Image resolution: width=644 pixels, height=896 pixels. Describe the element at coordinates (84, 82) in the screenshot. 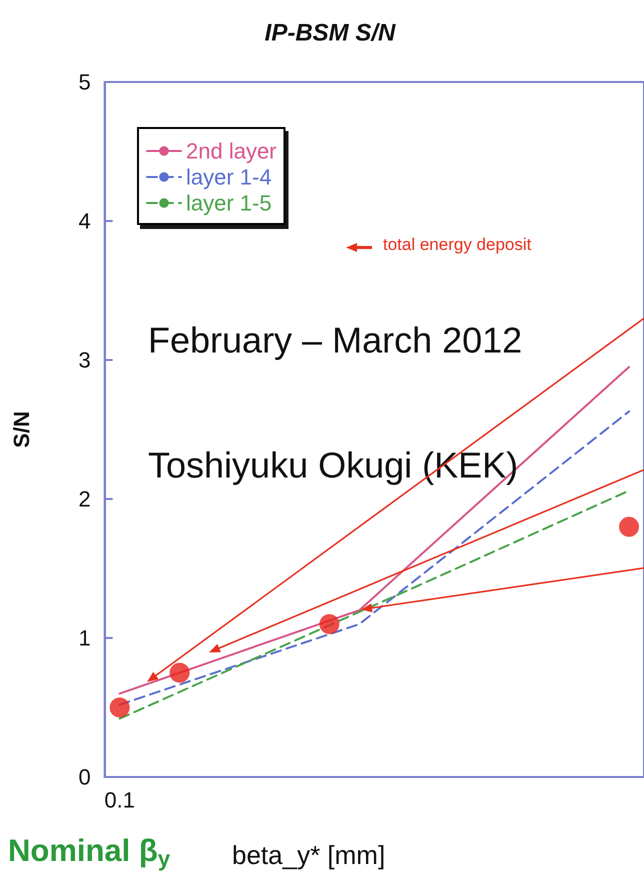

I see `y-tick-label: 5` at that location.